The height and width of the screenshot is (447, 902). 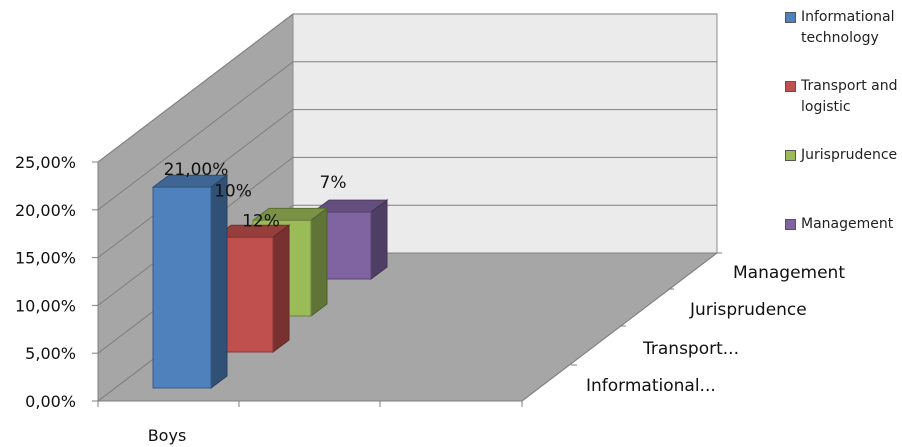 What do you see at coordinates (255, 195) in the screenshot?
I see `data-labels: 7% 10% 12% 21,00%` at bounding box center [255, 195].